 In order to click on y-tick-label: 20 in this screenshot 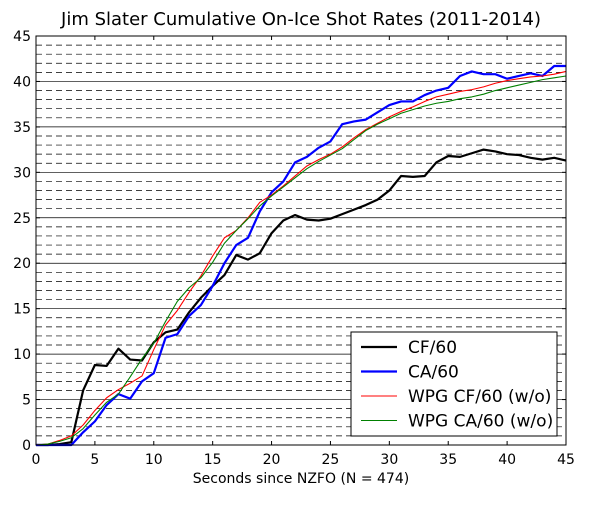, I will do `click(22, 264)`.